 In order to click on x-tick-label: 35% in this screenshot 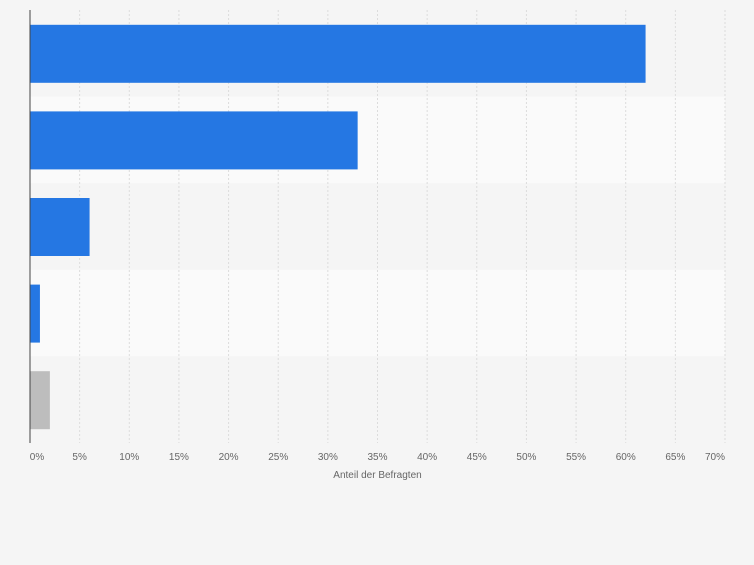, I will do `click(377, 457)`.